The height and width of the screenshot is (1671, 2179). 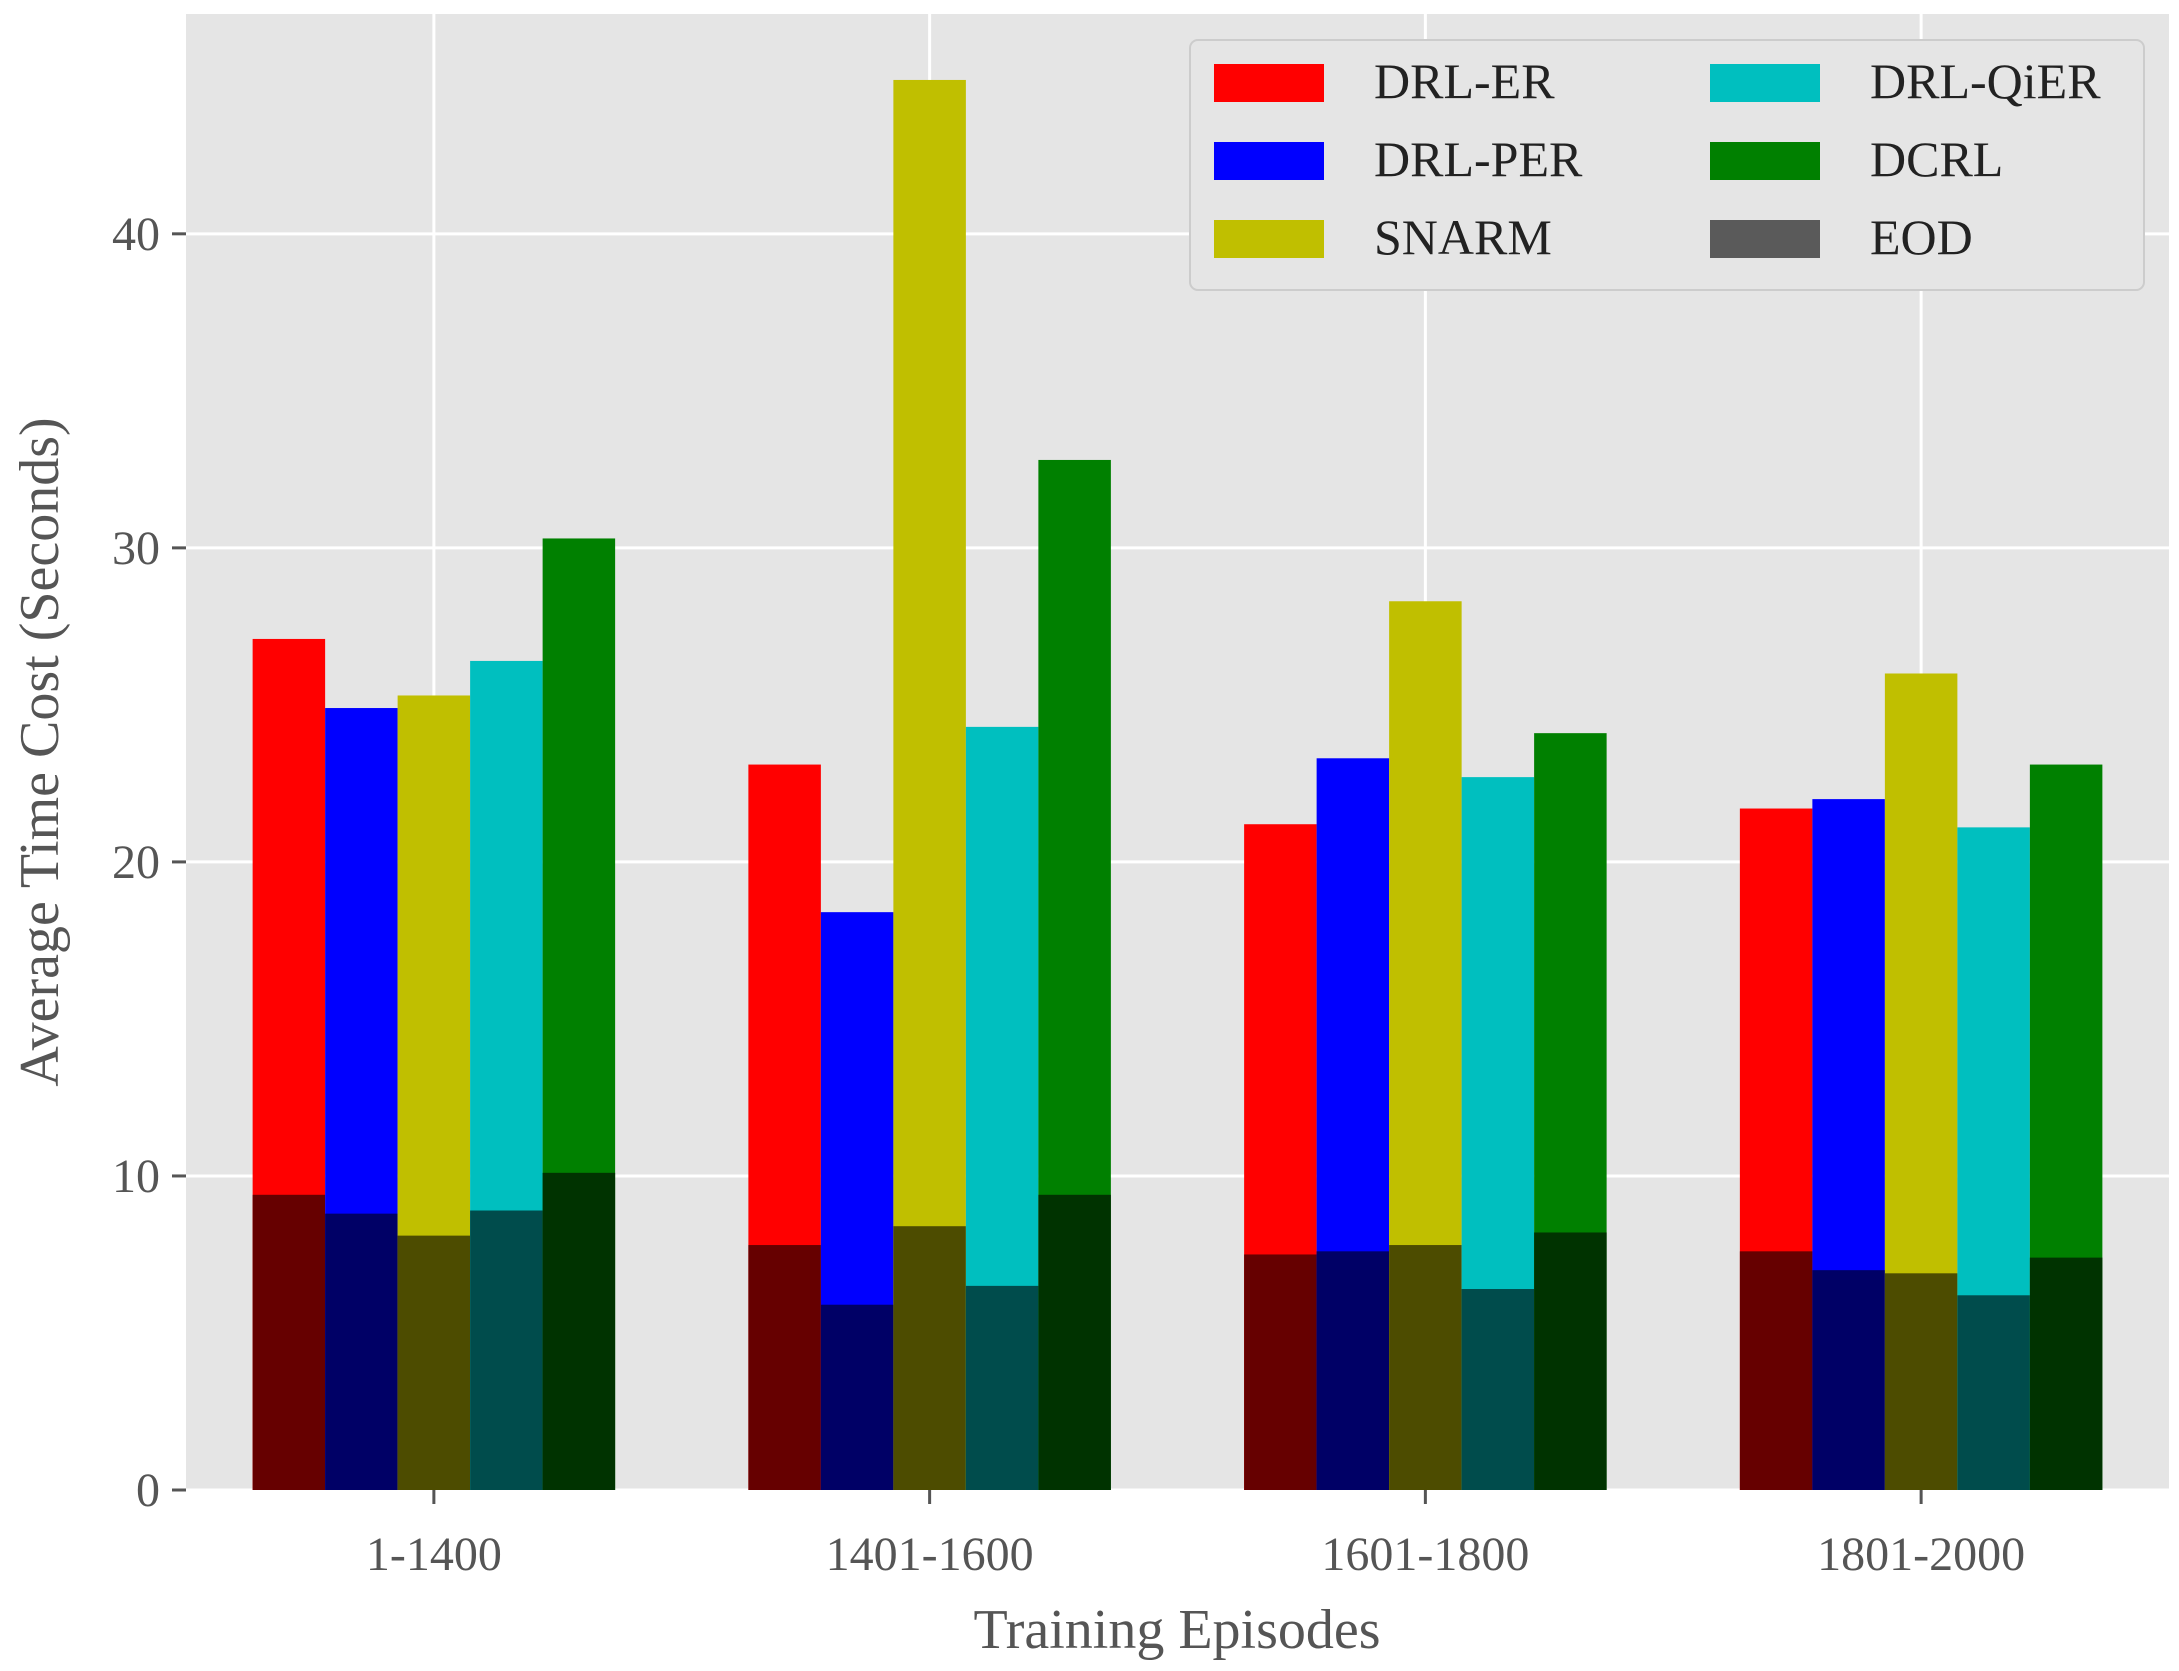 I want to click on x-axis-title: Training Episodes, so click(x=1176, y=1630).